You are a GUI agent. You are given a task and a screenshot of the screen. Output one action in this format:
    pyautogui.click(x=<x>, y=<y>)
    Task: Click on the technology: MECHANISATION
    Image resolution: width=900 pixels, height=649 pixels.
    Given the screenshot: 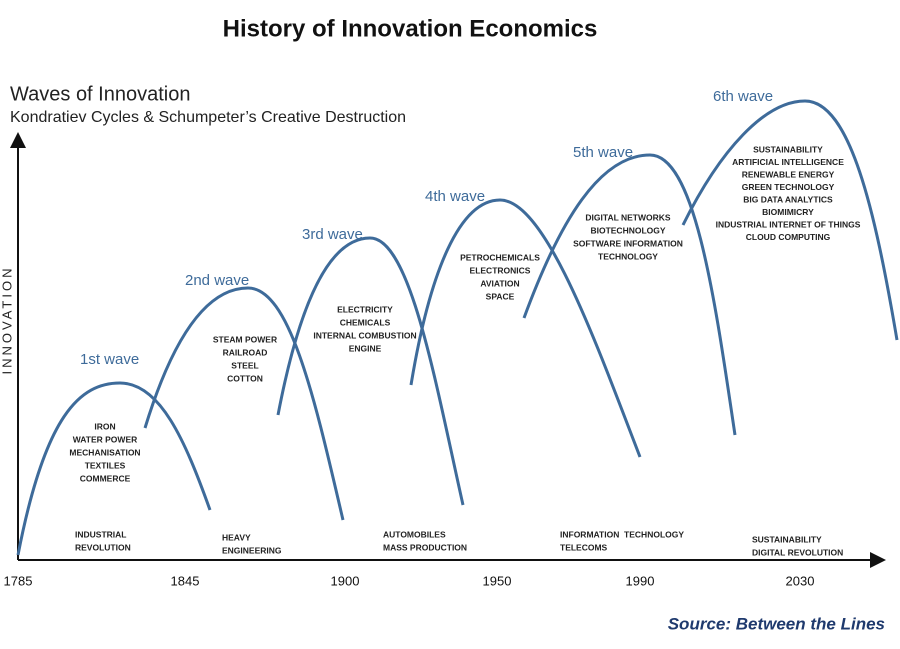 What is the action you would take?
    pyautogui.click(x=104, y=452)
    